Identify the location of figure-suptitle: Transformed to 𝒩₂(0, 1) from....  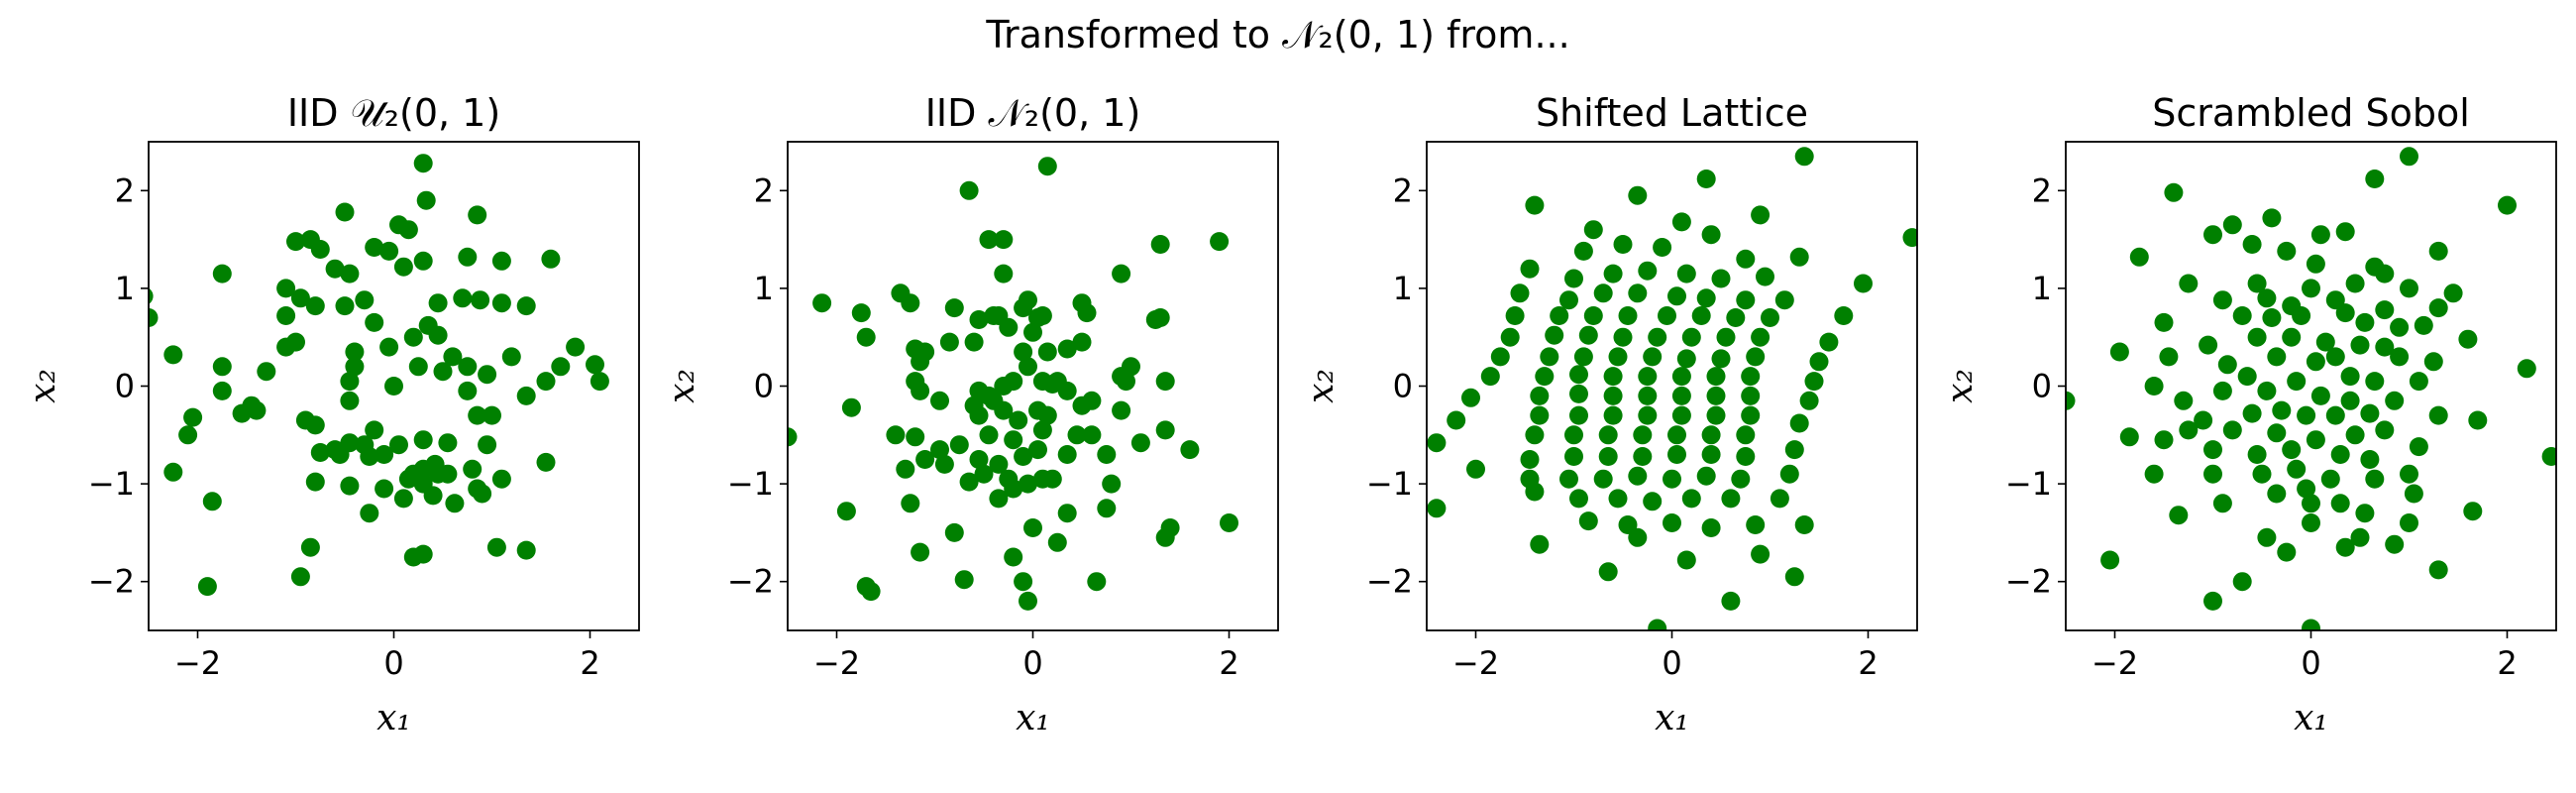
(1277, 35).